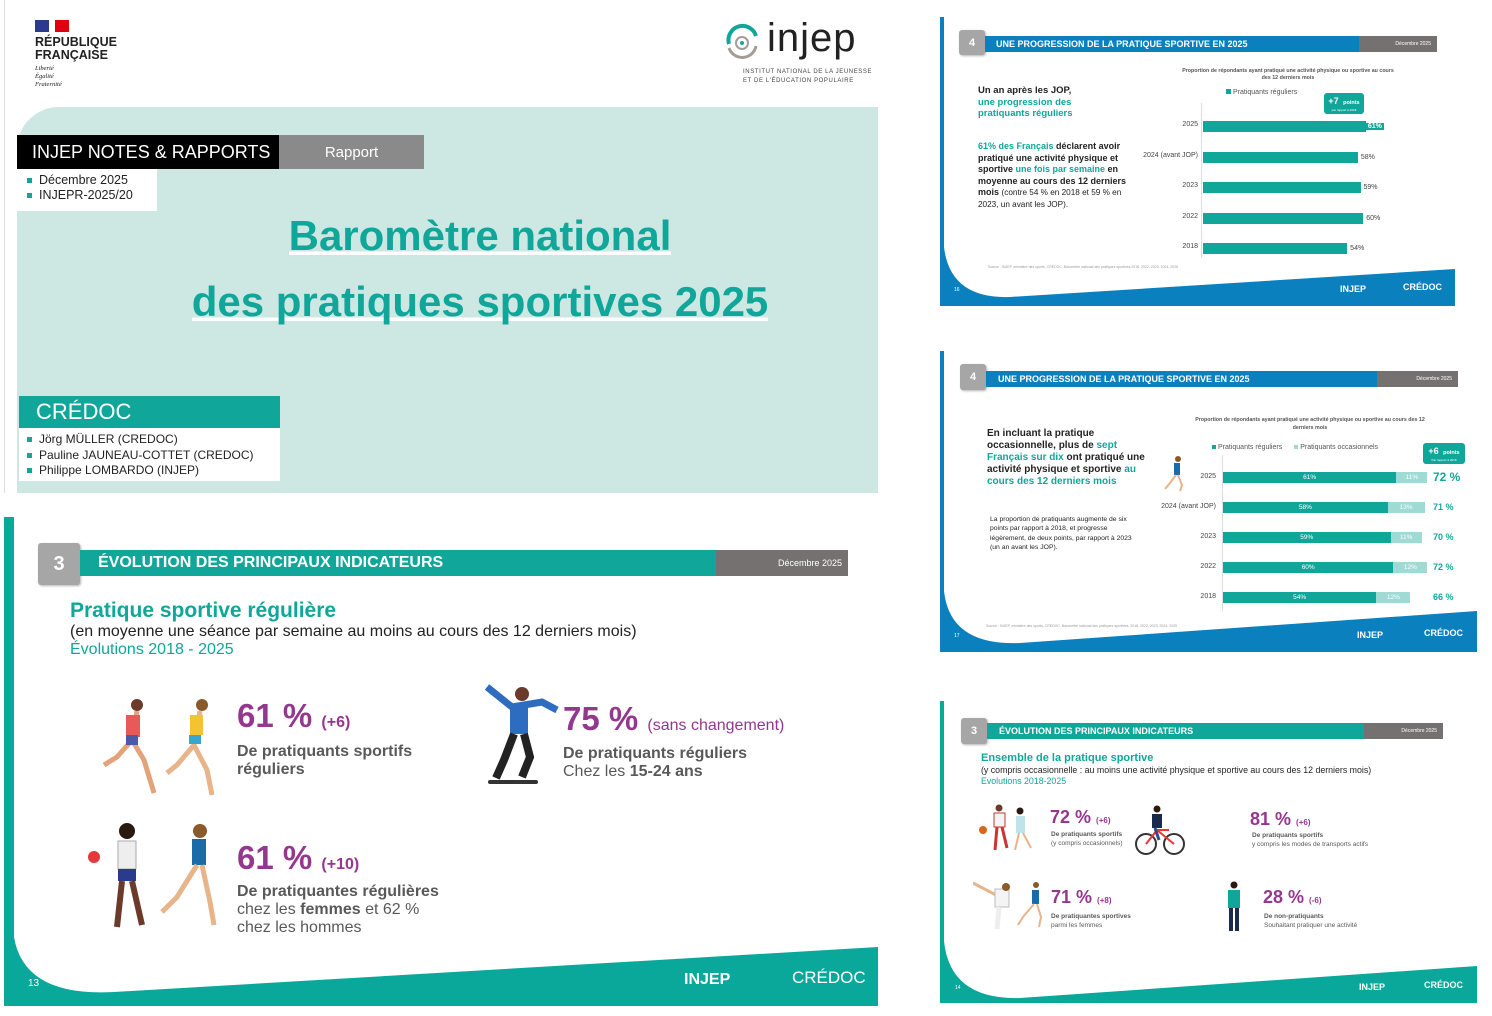 The height and width of the screenshot is (1016, 1492). What do you see at coordinates (1008, 905) in the screenshot?
I see `karate-runner-illustration` at bounding box center [1008, 905].